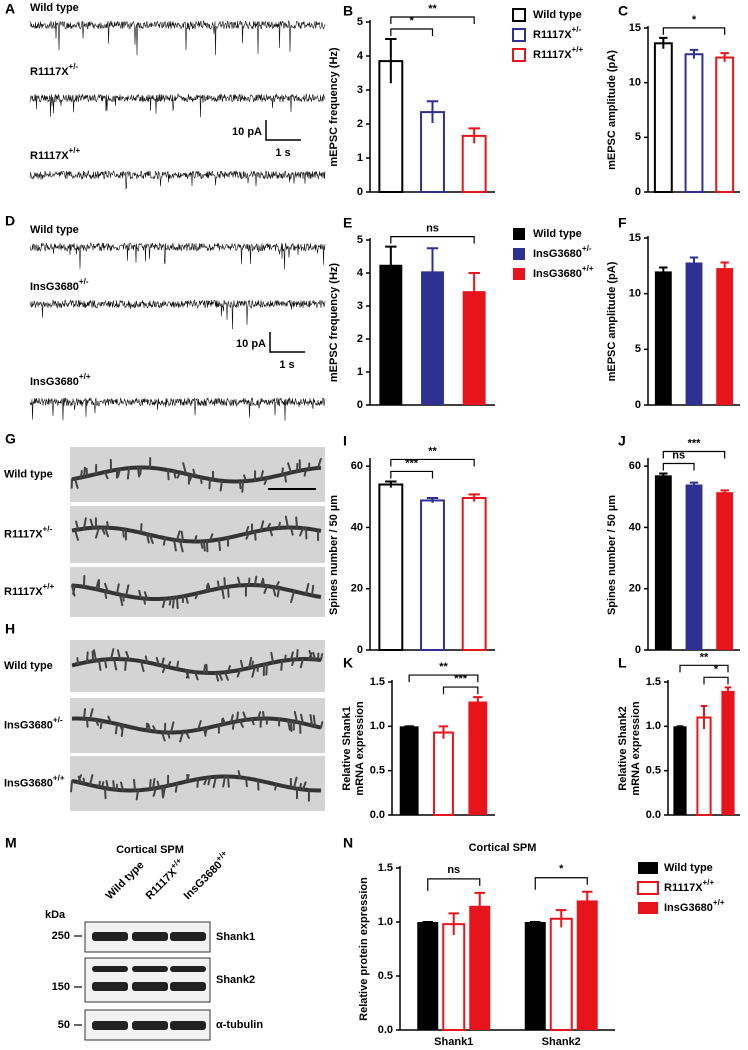 Image resolution: width=748 pixels, height=1050 pixels. Describe the element at coordinates (364, 949) in the screenshot. I see `y-axis-label: Relative protein expression` at that location.